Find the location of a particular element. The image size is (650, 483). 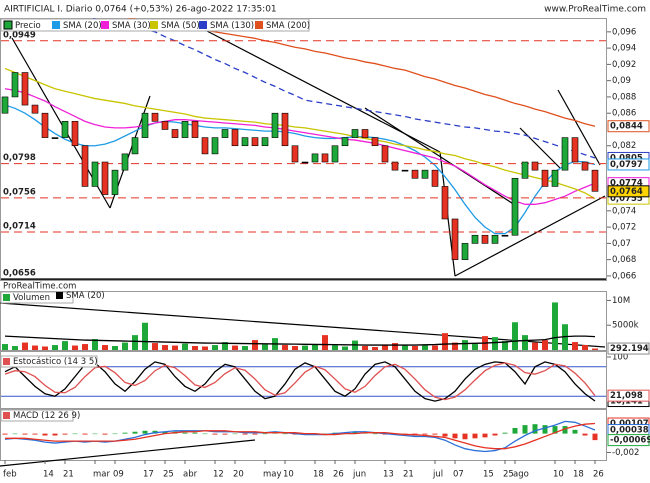

legend-label: SMA (50) is located at coordinates (180, 26).